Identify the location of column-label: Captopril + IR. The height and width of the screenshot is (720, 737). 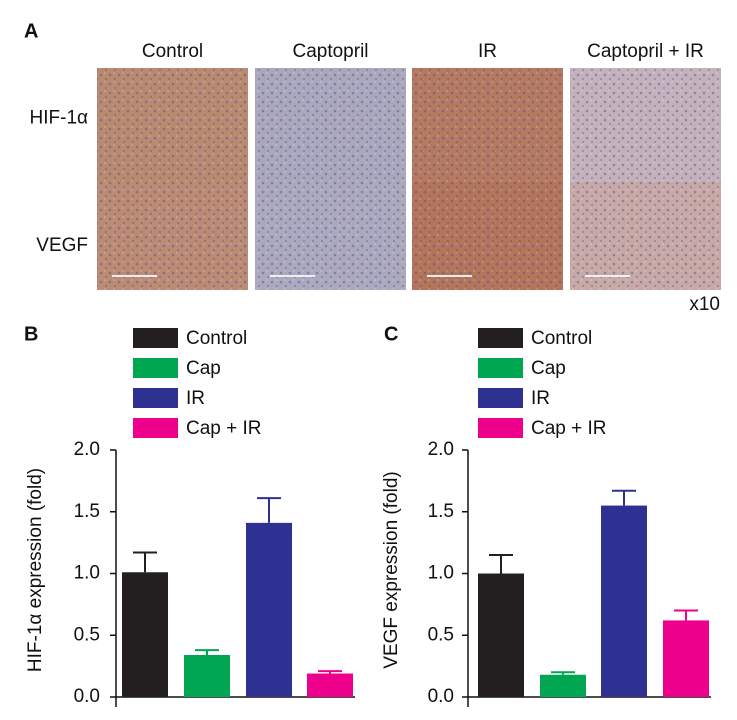
(645, 51).